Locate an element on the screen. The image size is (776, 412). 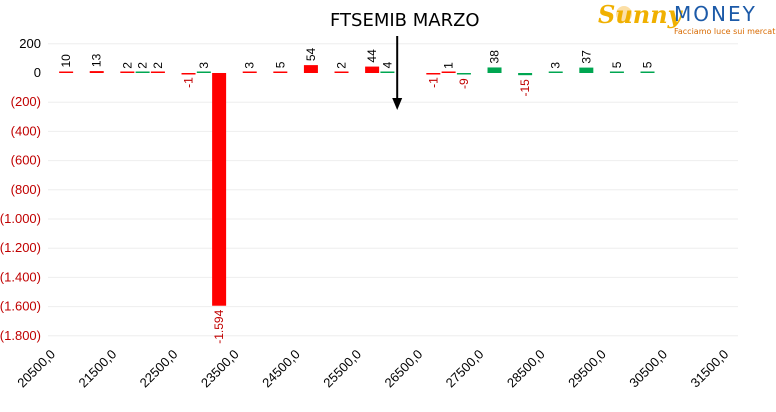
y-tick-label: (1.400) is located at coordinates (20, 276).